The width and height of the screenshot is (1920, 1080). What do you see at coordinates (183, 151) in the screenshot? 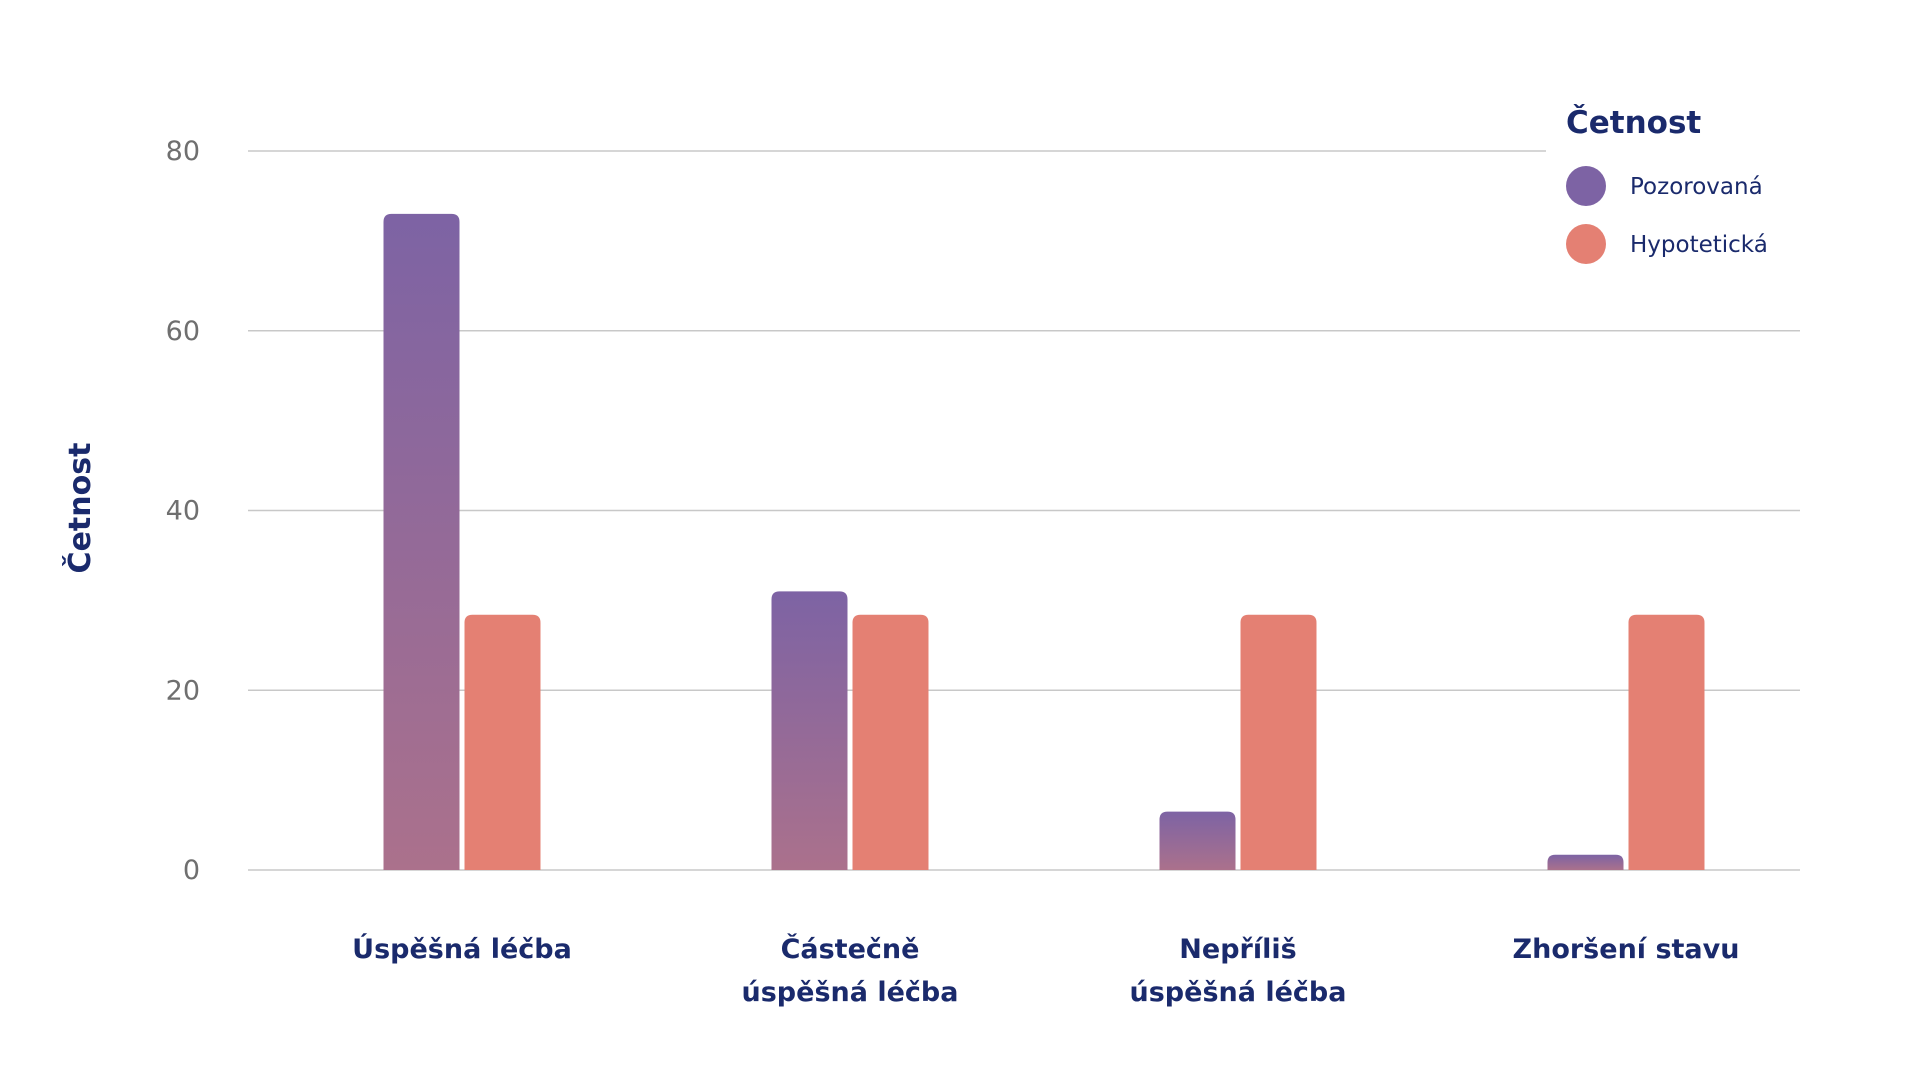
I see `y-tick-label: 80` at bounding box center [183, 151].